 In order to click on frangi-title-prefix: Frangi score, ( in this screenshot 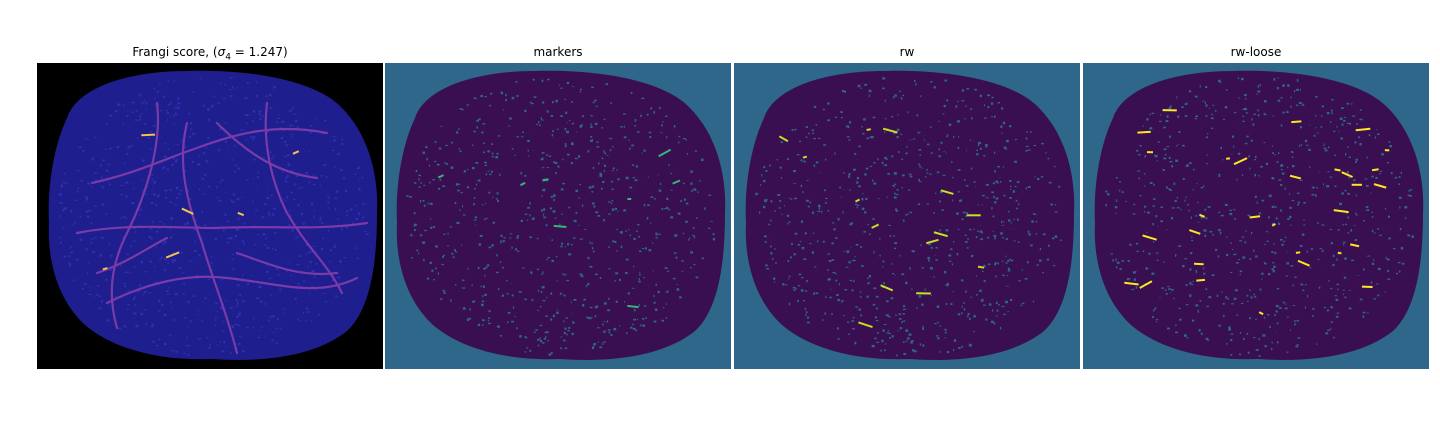, I will do `click(174, 52)`.